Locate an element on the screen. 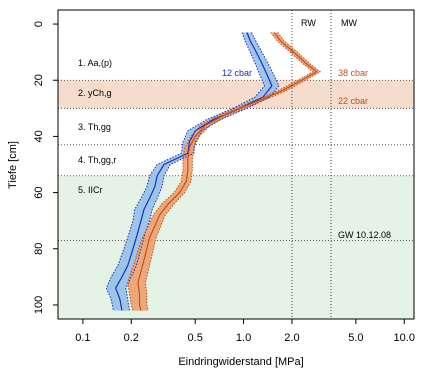 The image size is (425, 369). mw-label: MW is located at coordinates (349, 23).